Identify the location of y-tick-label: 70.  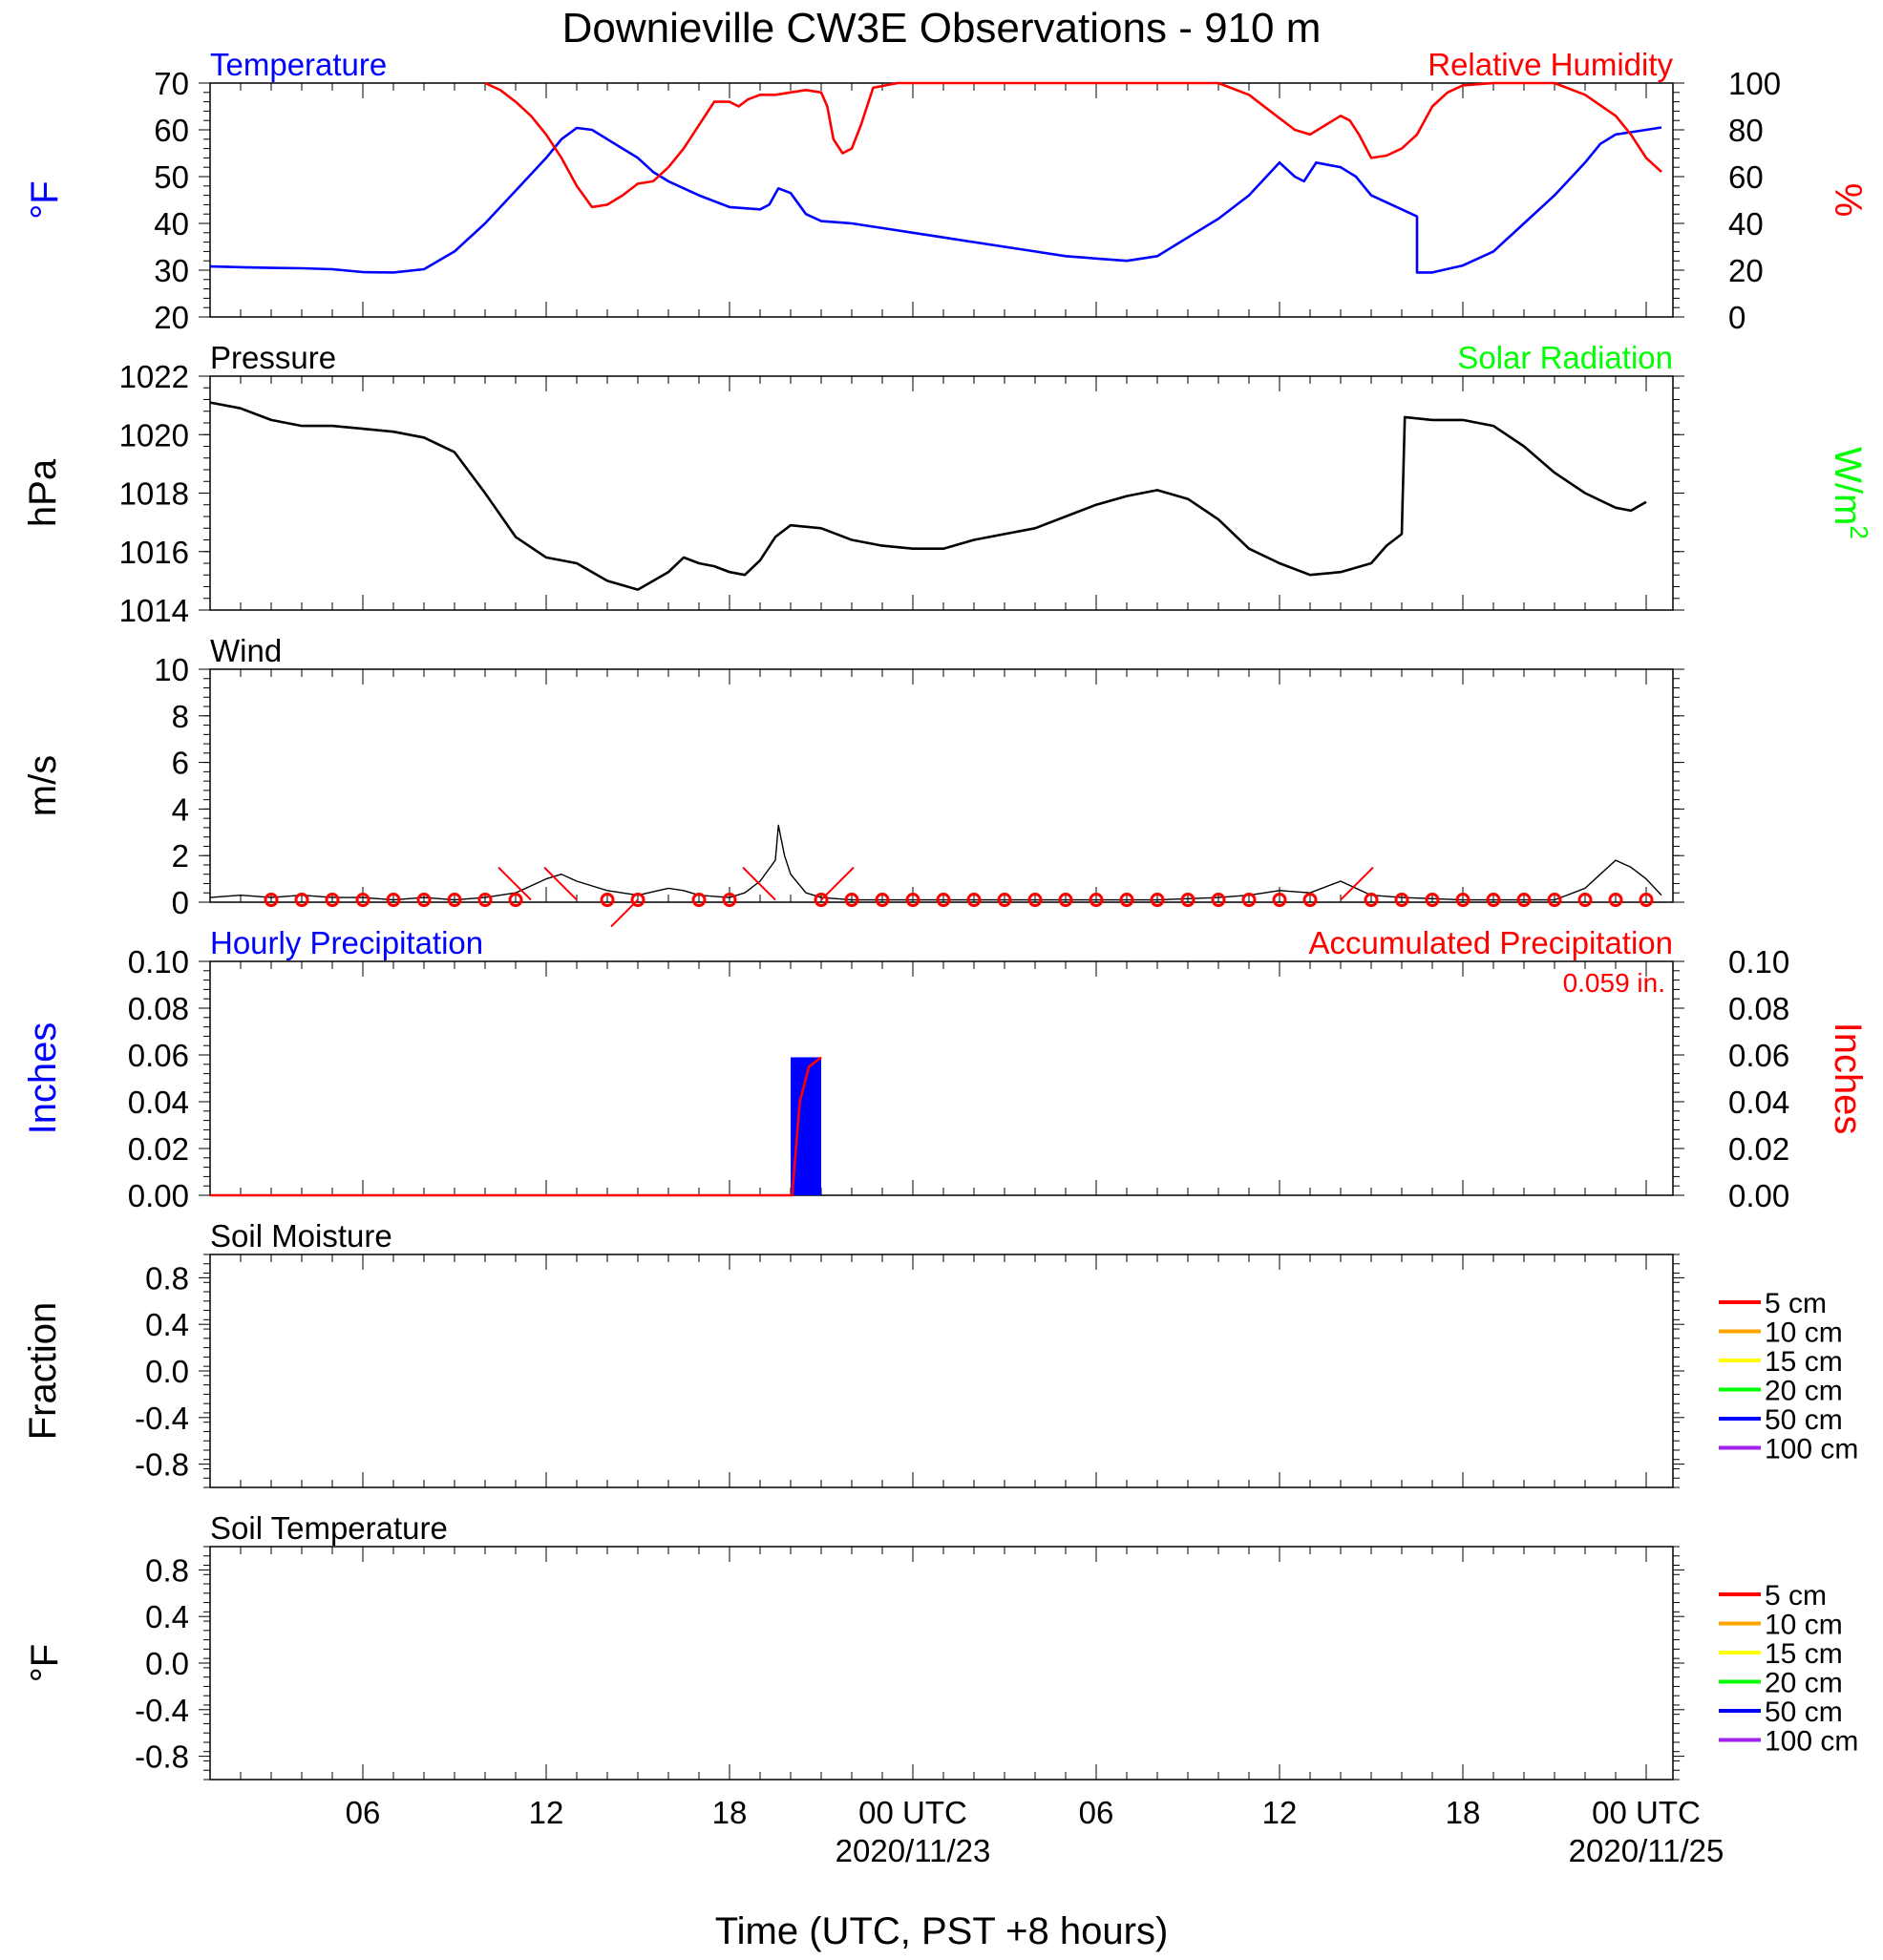
(171, 83).